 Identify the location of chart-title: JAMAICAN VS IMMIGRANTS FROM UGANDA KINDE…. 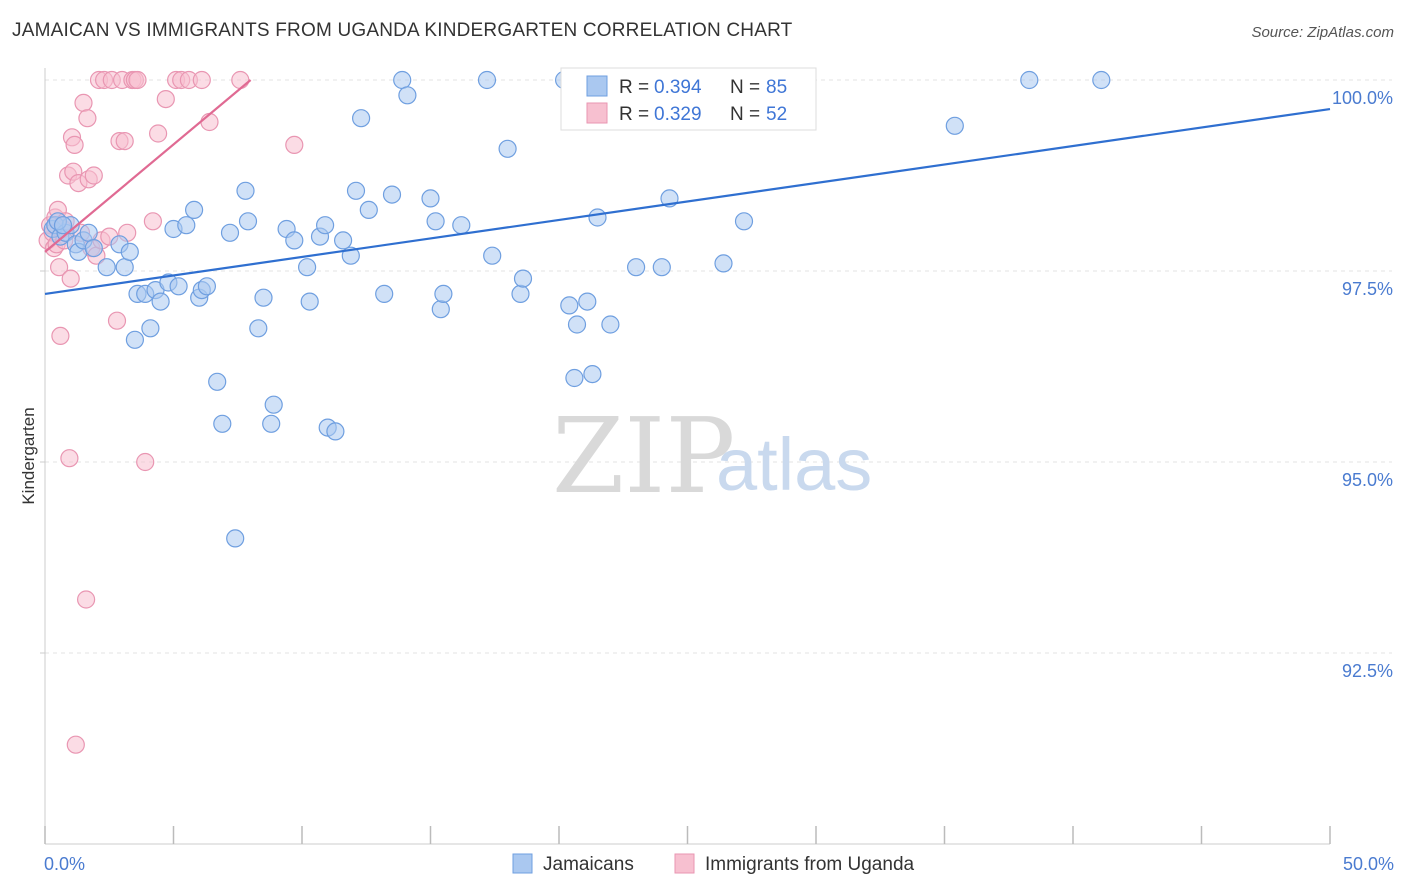
(402, 30).